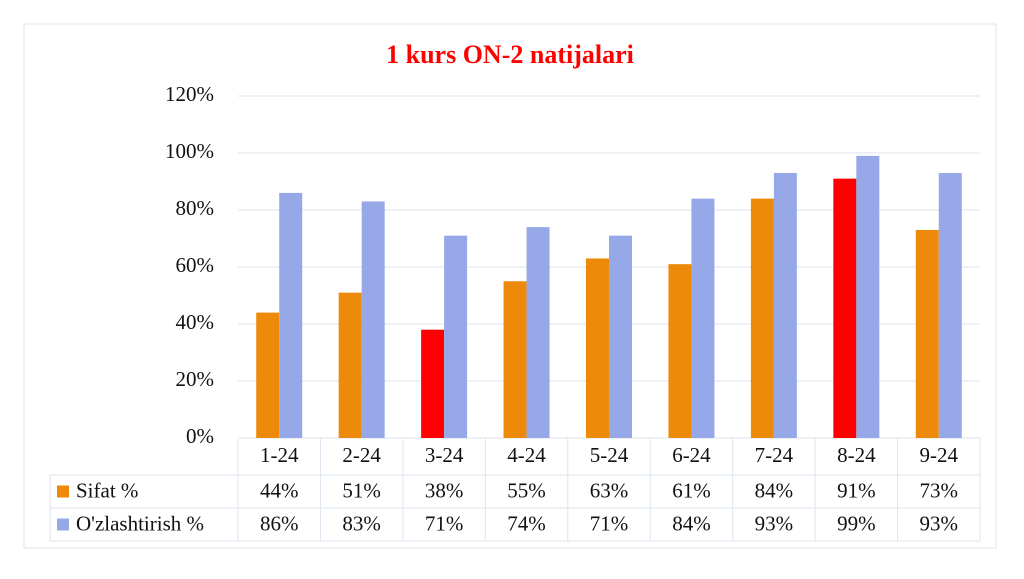 Image resolution: width=1024 pixels, height=579 pixels. I want to click on table-value: 74%, so click(526, 523).